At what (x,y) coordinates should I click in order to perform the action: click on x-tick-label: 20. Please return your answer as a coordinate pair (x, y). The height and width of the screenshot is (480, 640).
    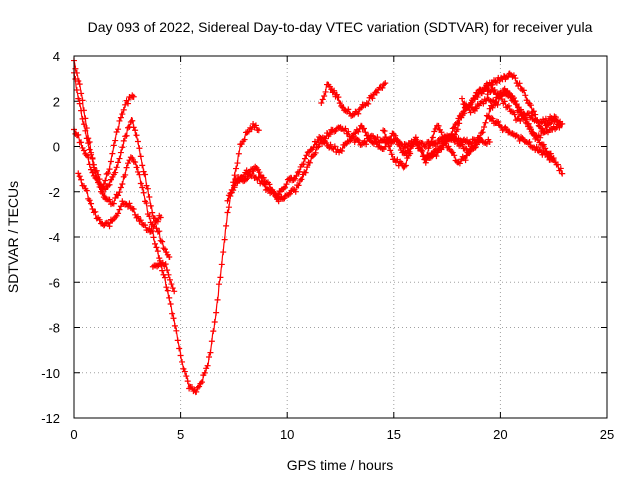
    Looking at the image, I should click on (500, 434).